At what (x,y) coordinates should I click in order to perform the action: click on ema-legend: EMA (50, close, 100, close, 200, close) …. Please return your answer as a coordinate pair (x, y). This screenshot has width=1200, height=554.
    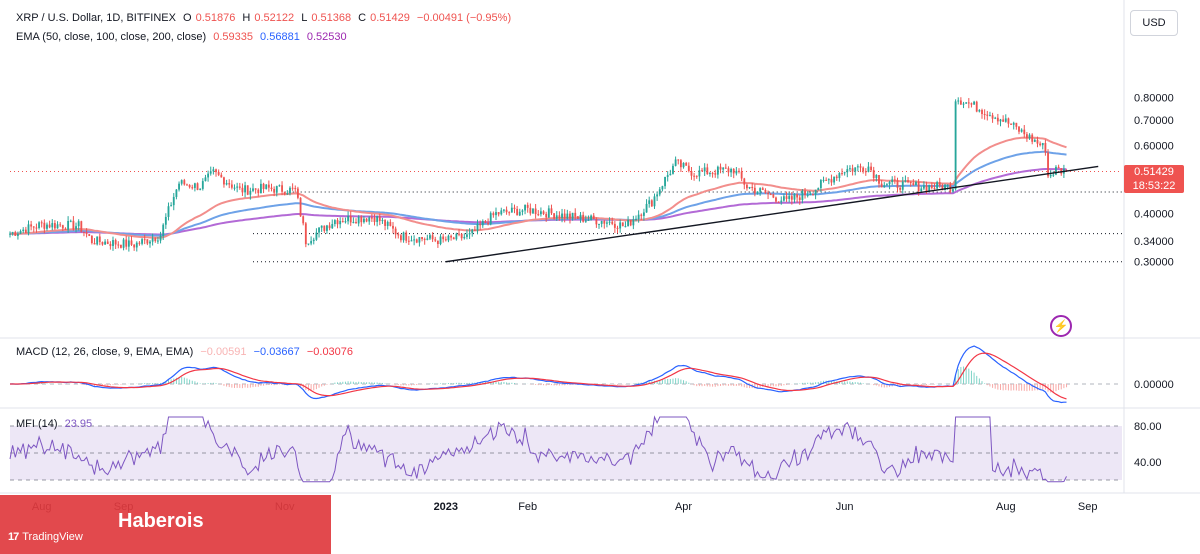
    Looking at the image, I should click on (183, 37).